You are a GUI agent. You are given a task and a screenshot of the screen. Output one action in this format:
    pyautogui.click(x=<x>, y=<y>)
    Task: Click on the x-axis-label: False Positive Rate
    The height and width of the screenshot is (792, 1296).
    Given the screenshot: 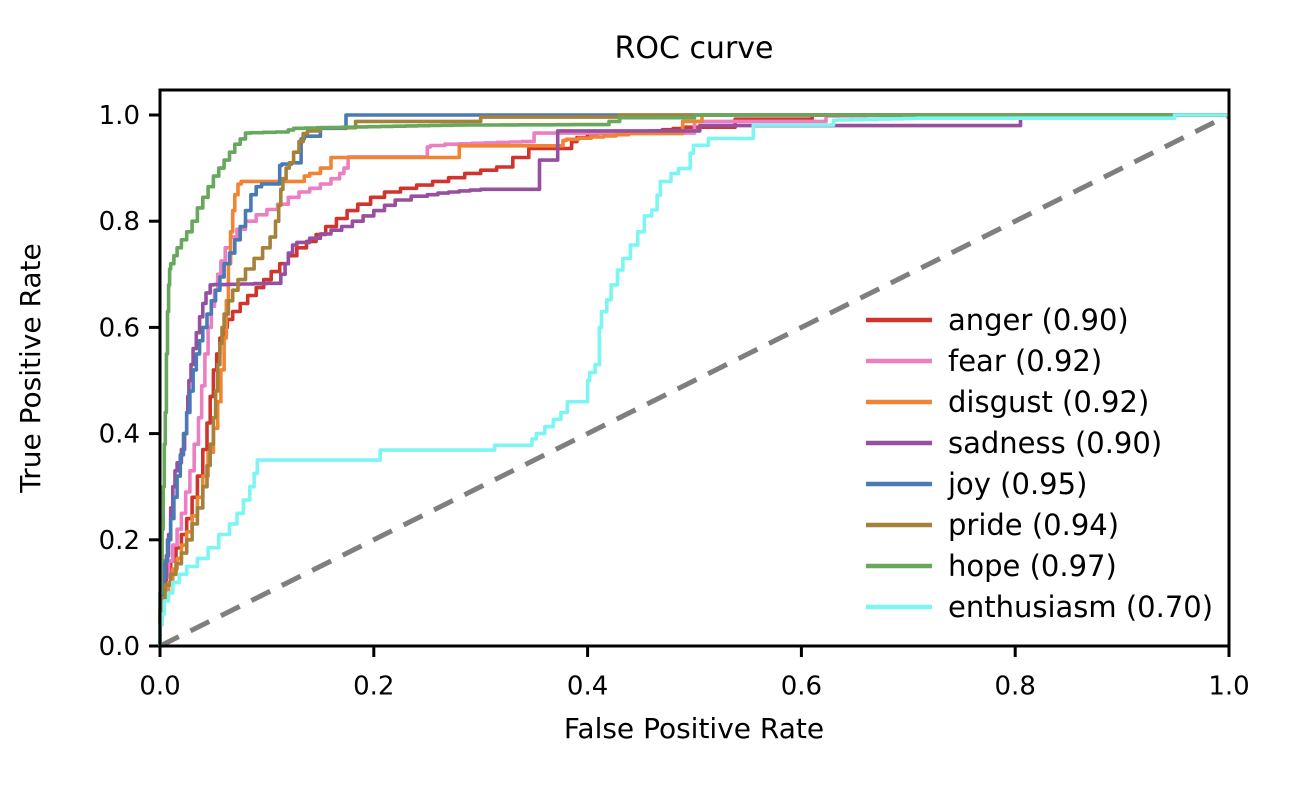 What is the action you would take?
    pyautogui.click(x=694, y=728)
    